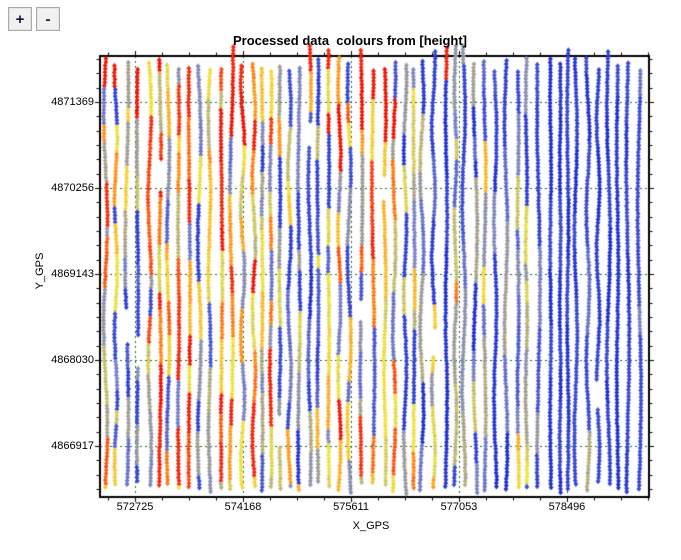  Describe the element at coordinates (567, 507) in the screenshot. I see `x-tick-label: 578496` at that location.